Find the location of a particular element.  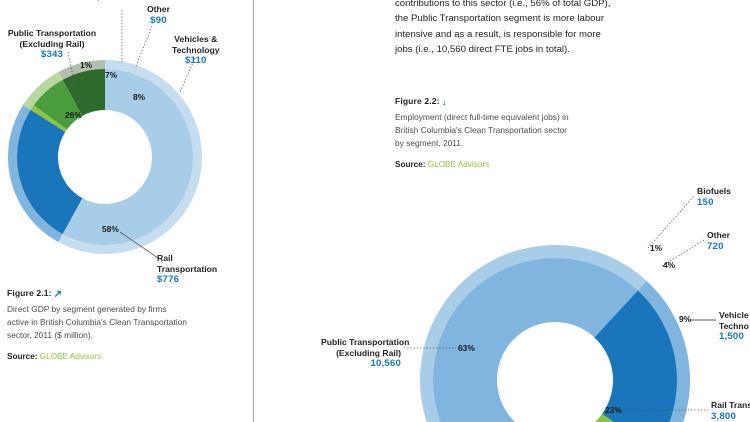

callout-left-public-value: $343 is located at coordinates (52, 55).